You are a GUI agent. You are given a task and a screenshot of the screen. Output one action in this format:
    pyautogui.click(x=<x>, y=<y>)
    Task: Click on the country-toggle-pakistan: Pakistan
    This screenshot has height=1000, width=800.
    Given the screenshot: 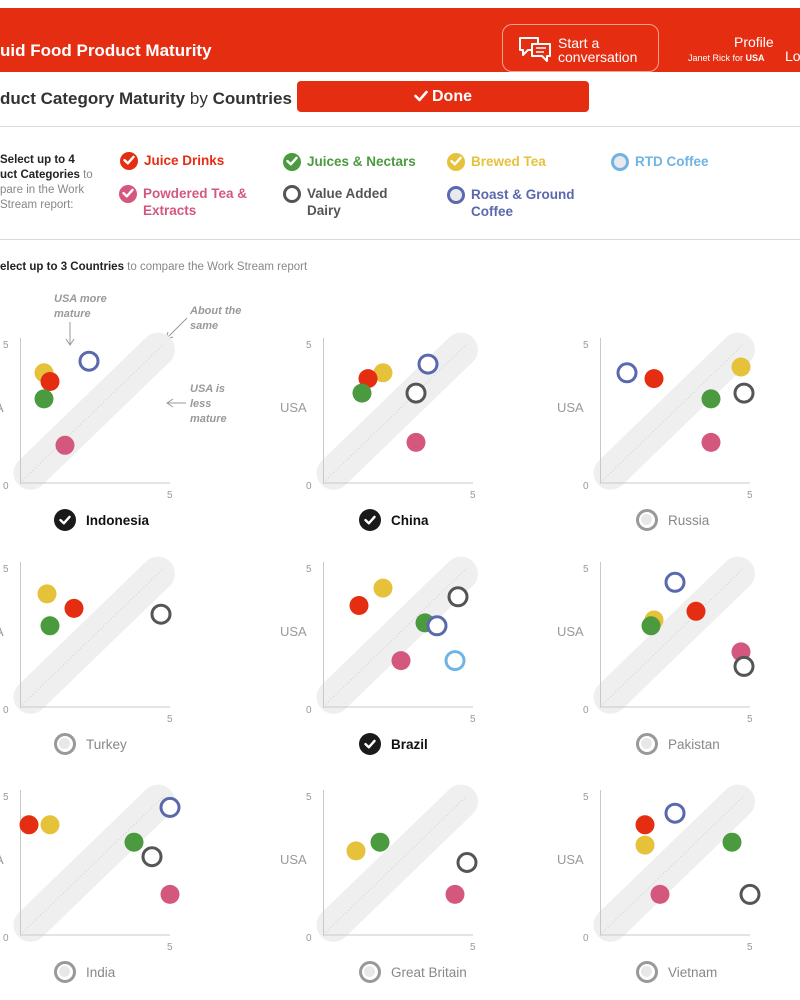 What is the action you would take?
    pyautogui.click(x=678, y=744)
    